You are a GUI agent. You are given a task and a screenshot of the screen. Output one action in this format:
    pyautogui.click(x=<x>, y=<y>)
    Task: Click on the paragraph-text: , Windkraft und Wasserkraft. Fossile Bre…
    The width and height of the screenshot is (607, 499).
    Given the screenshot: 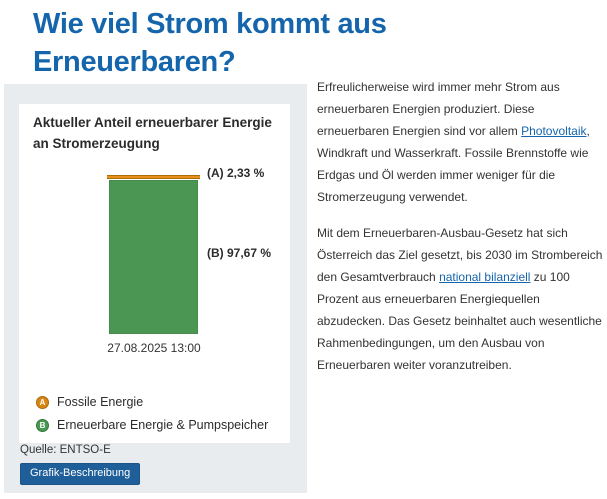 What is the action you would take?
    pyautogui.click(x=453, y=164)
    